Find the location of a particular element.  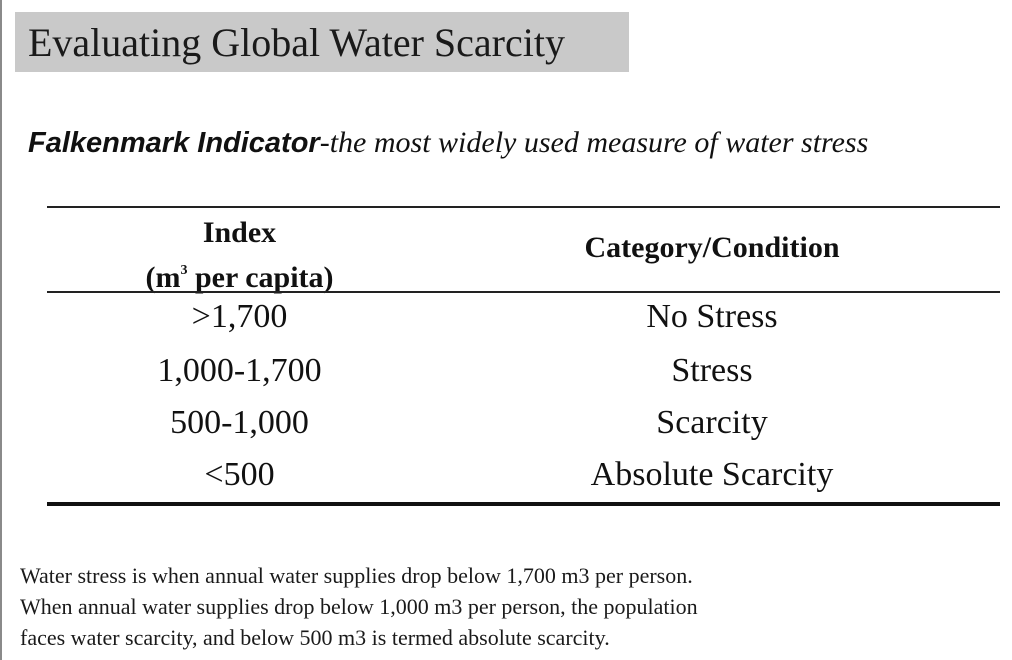

table-bottom-rule is located at coordinates (523, 504).